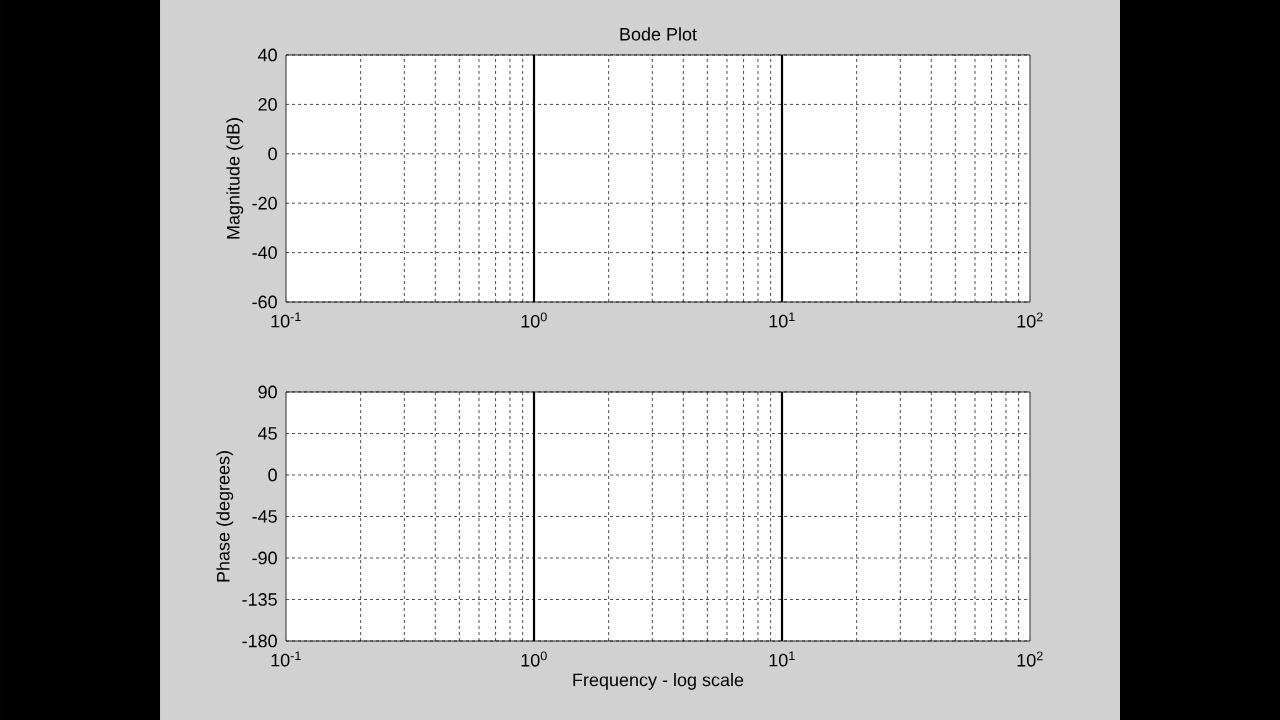  I want to click on y-tick-label: -20, so click(264, 203).